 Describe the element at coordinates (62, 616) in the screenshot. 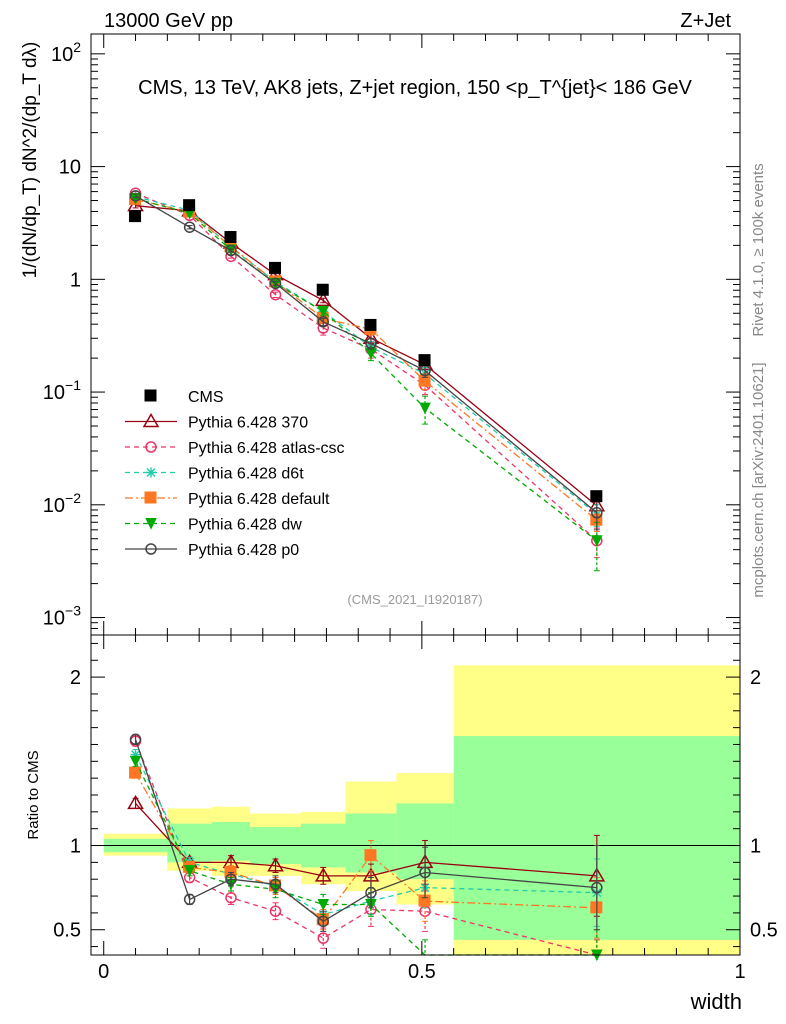

I see `main-y-tick-label: 10⁻³` at that location.